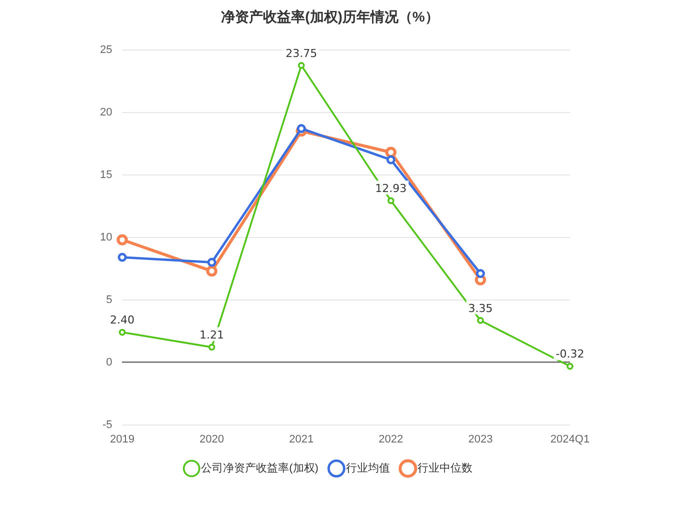  I want to click on x-tick-label: 2020, so click(212, 439).